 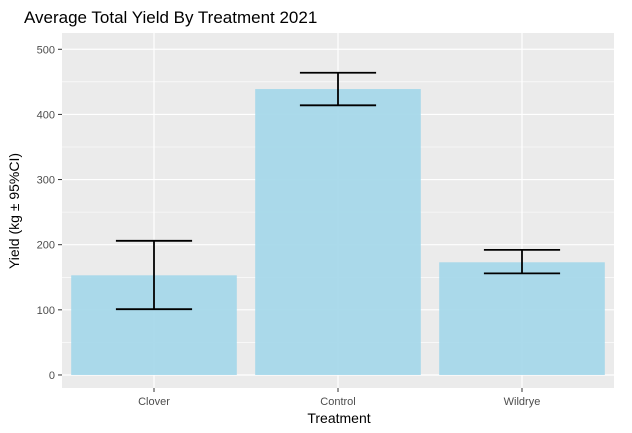 I want to click on y-tick-label: 500, so click(x=46, y=50).